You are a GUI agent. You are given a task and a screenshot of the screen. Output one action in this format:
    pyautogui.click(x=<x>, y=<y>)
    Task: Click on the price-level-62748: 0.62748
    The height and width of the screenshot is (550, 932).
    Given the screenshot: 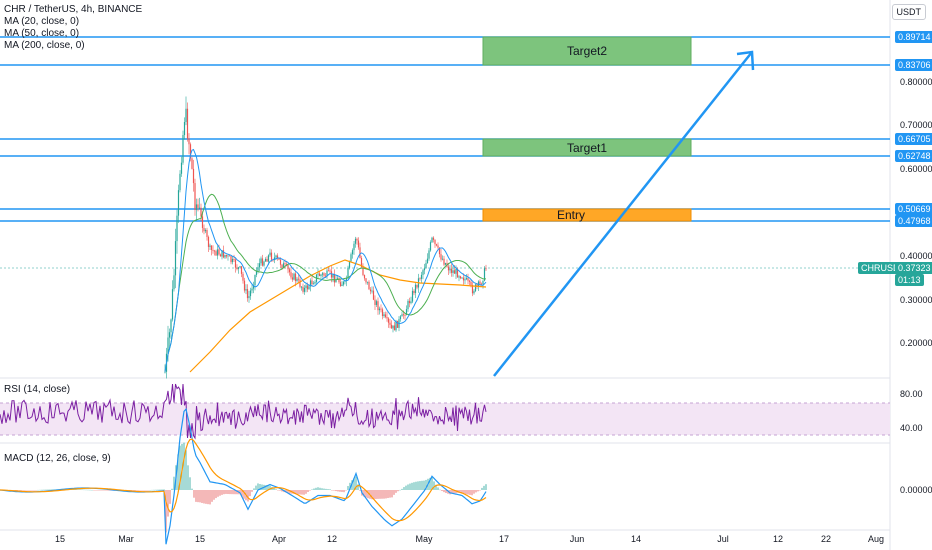 What is the action you would take?
    pyautogui.click(x=913, y=156)
    